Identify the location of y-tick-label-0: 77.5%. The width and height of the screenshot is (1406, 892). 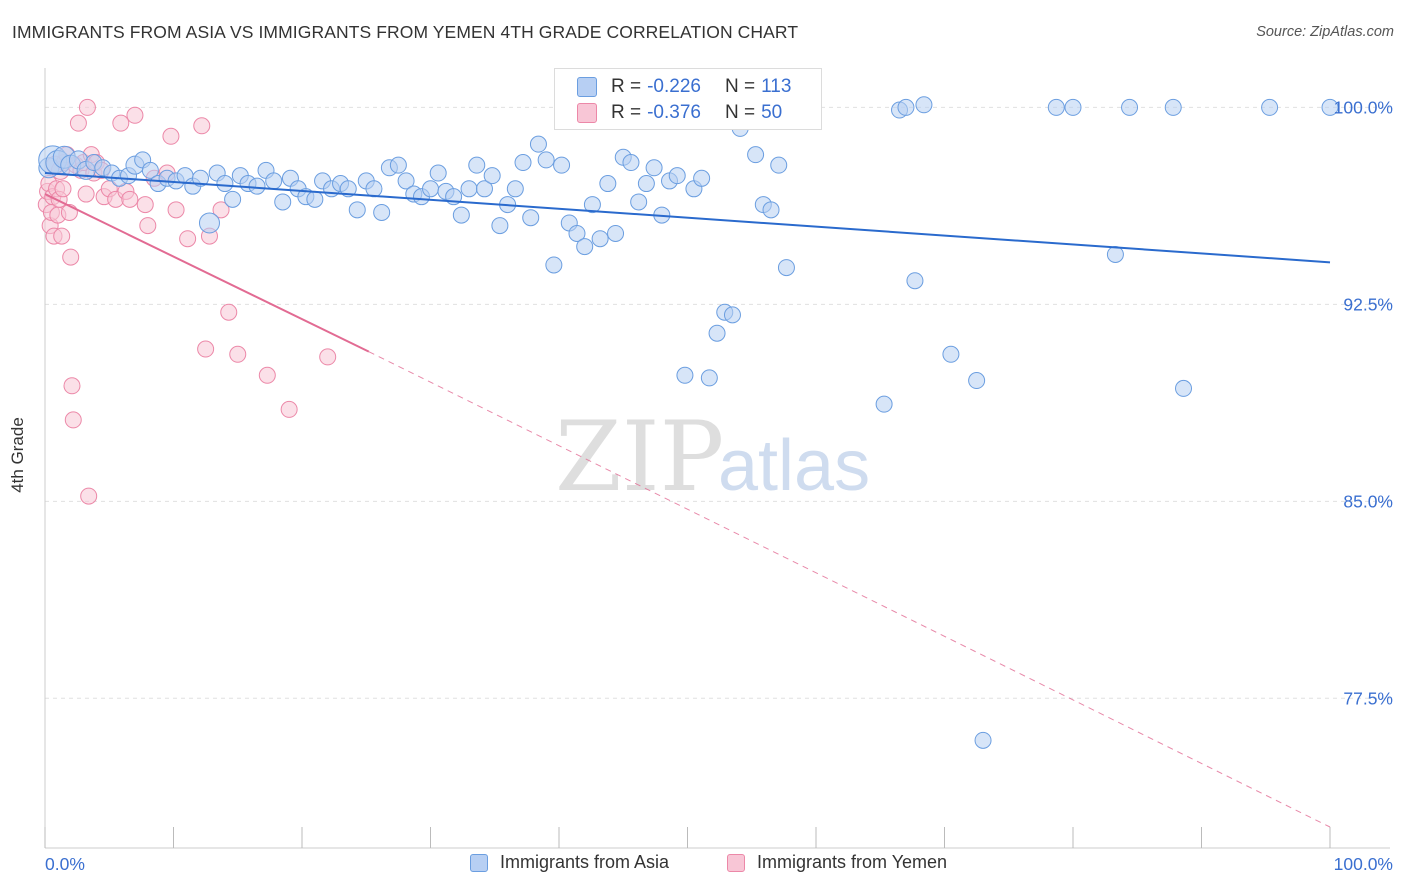
(1368, 698).